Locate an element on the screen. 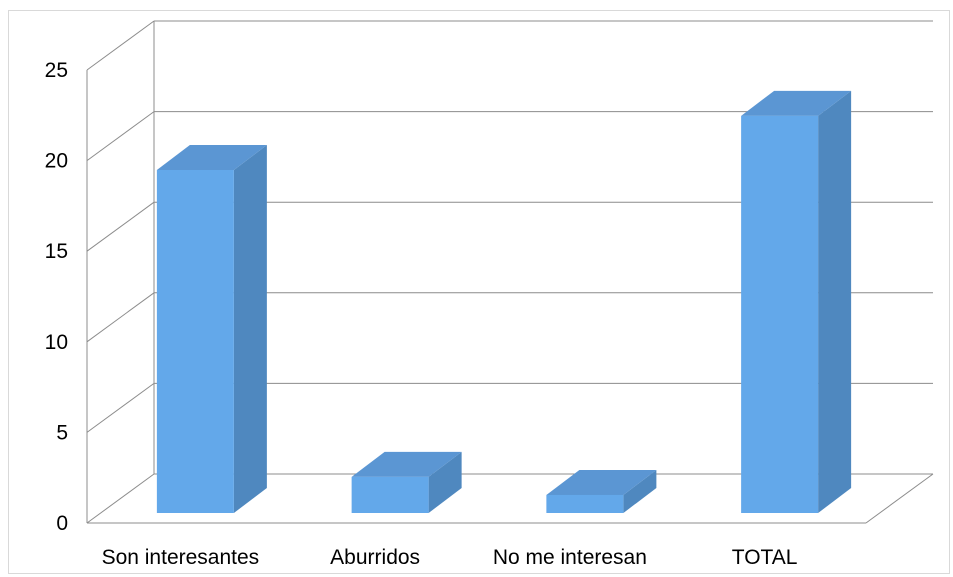  category-label: Son interesantes is located at coordinates (181, 557).